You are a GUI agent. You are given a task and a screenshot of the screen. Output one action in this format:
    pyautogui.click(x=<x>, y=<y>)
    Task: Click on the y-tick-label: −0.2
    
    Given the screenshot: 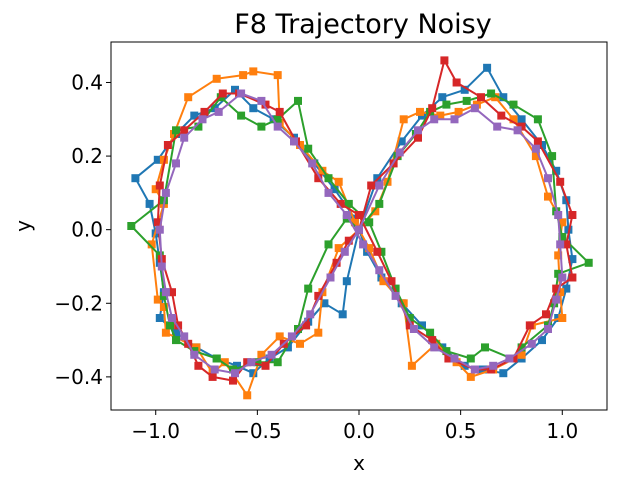 What is the action you would take?
    pyautogui.click(x=78, y=303)
    